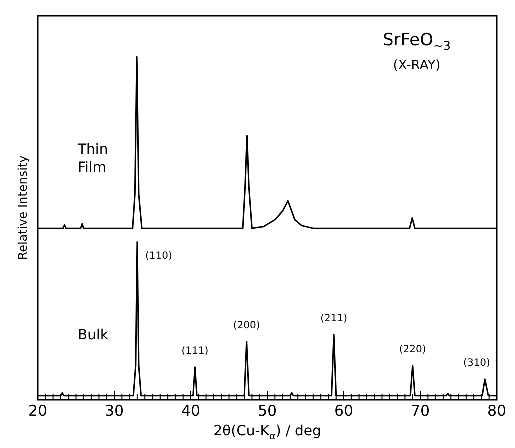 This screenshot has width=515, height=448. Describe the element at coordinates (191, 411) in the screenshot. I see `x-tick-label: 40` at that location.